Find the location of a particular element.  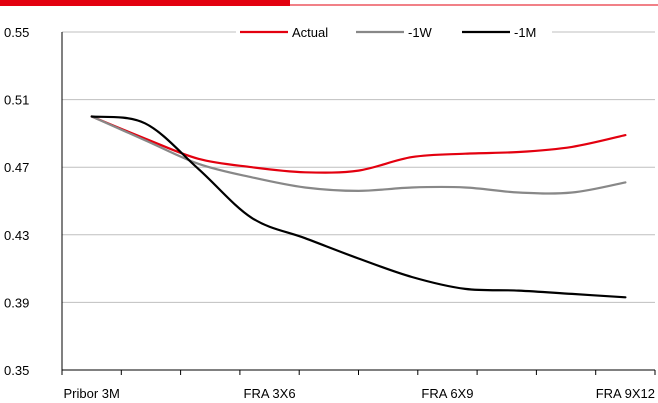

legend-label: -1M is located at coordinates (525, 32).